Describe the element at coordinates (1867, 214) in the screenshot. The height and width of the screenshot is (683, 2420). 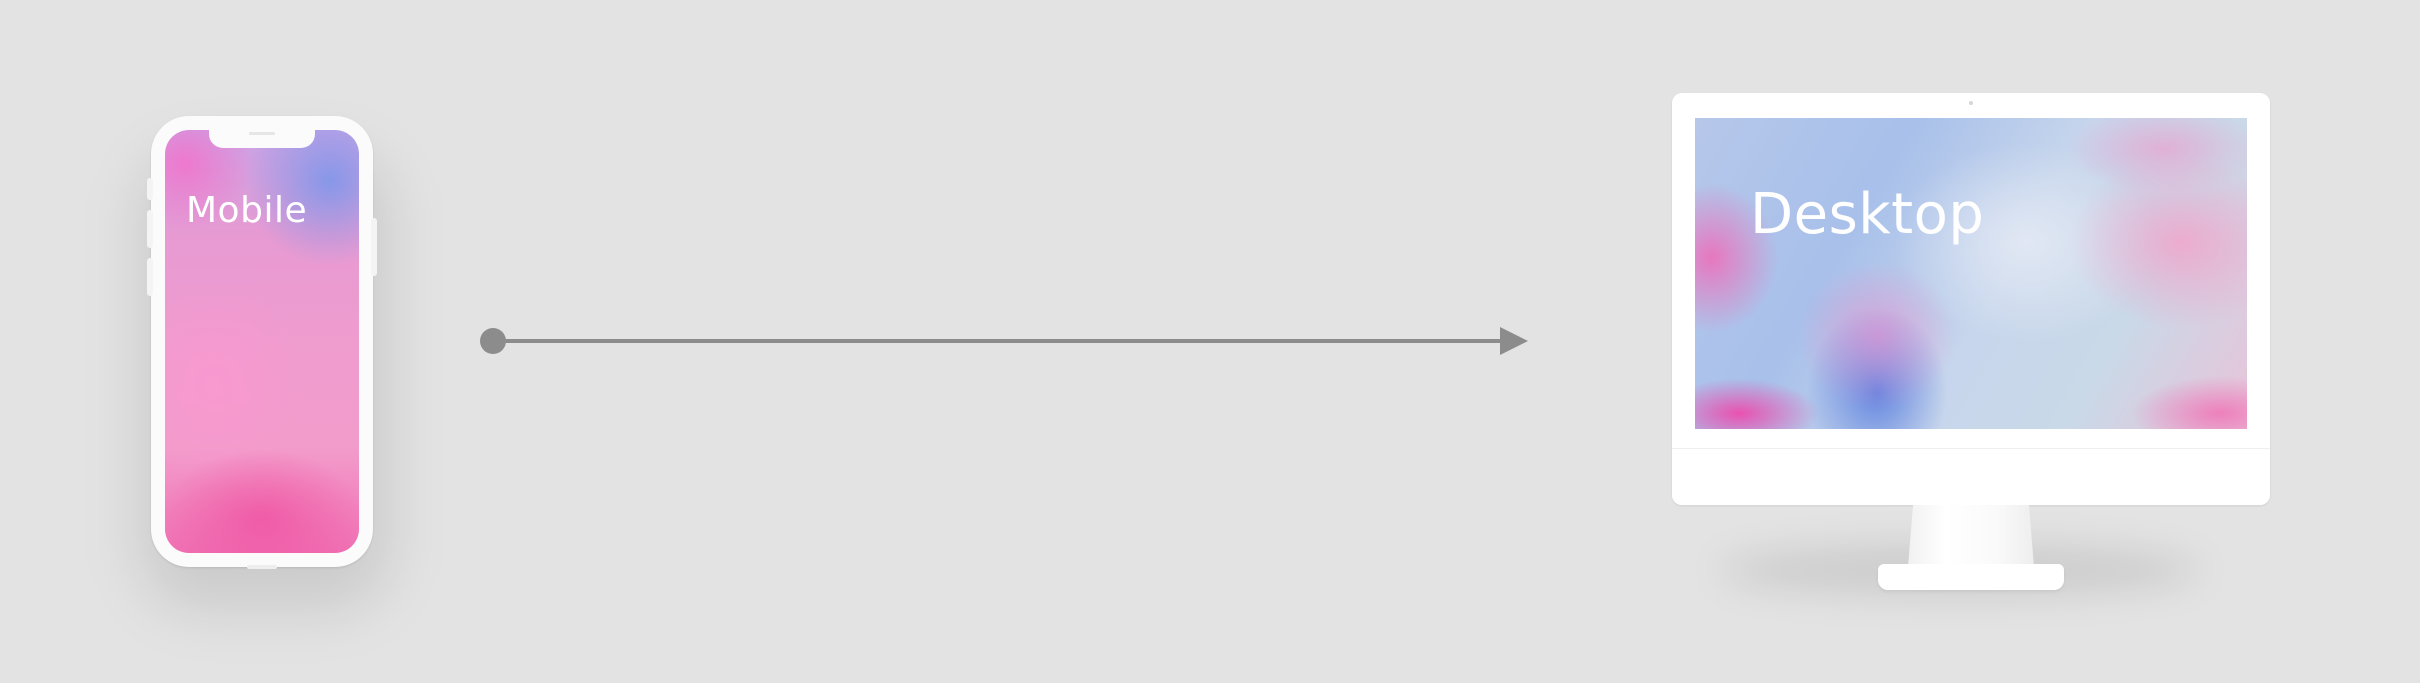
I see `desktop-label: Desktop` at that location.